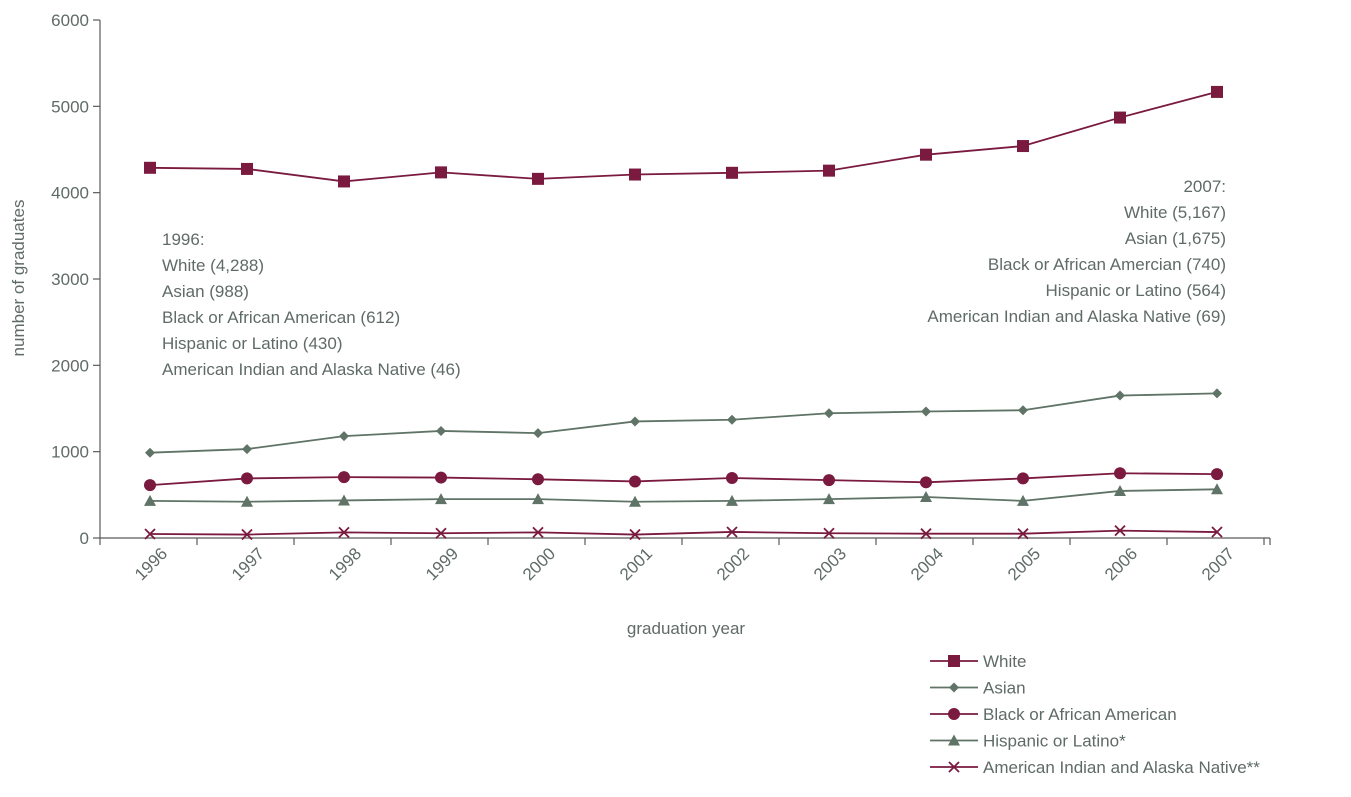  I want to click on annotation-line: Black or African American (612), so click(281, 317).